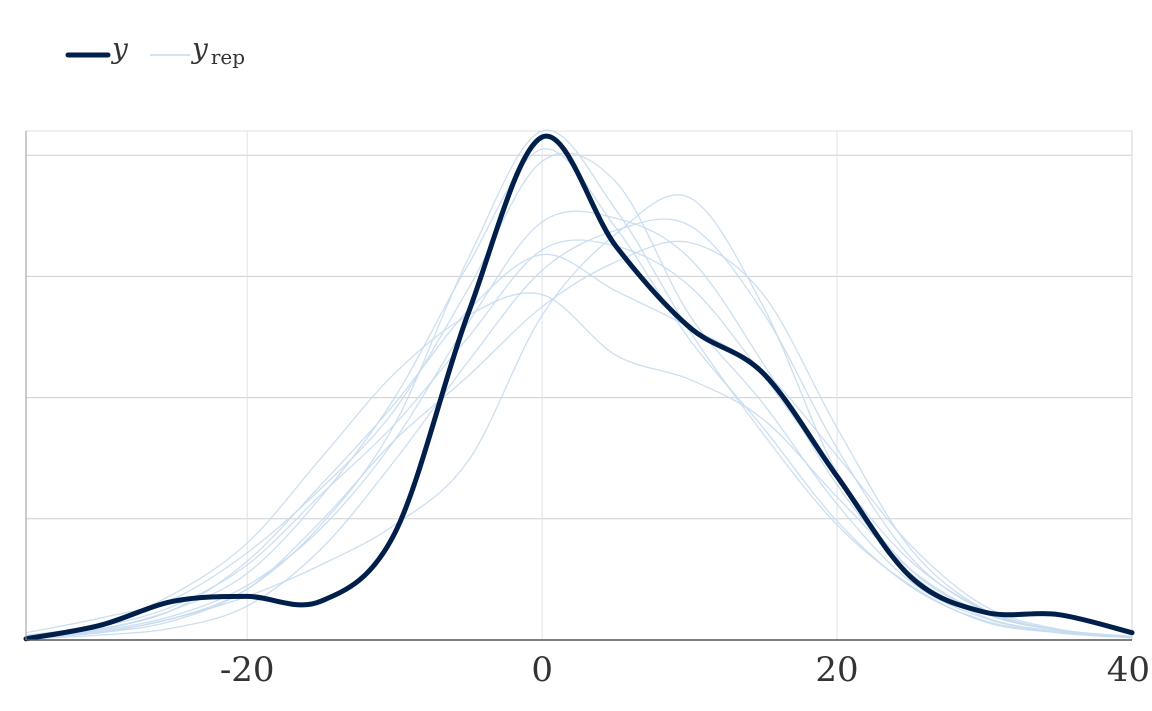 This screenshot has height=711, width=1152. I want to click on x-tick-label-3: 40, so click(1128, 670).